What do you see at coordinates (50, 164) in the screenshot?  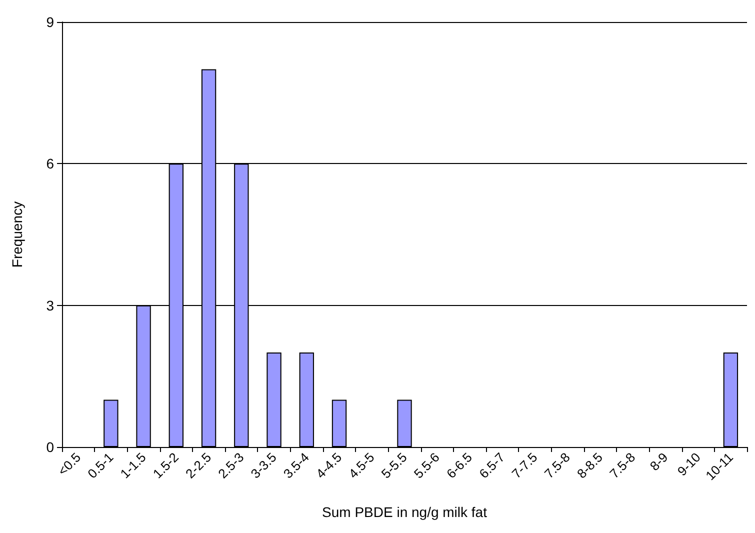 I see `y-tick-label: 6` at bounding box center [50, 164].